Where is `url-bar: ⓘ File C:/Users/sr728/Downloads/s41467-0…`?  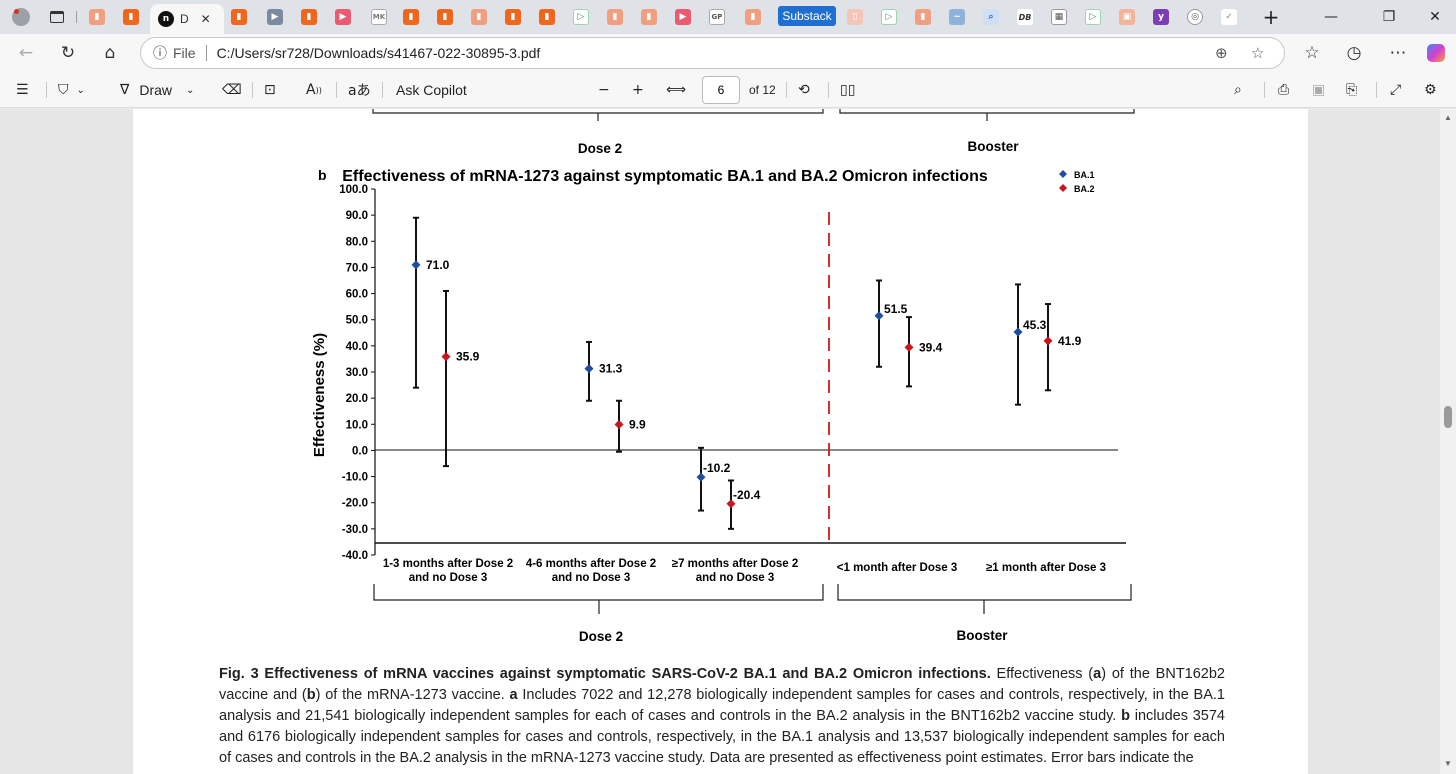 url-bar: ⓘ File C:/Users/sr728/Downloads/s41467-0… is located at coordinates (712, 53).